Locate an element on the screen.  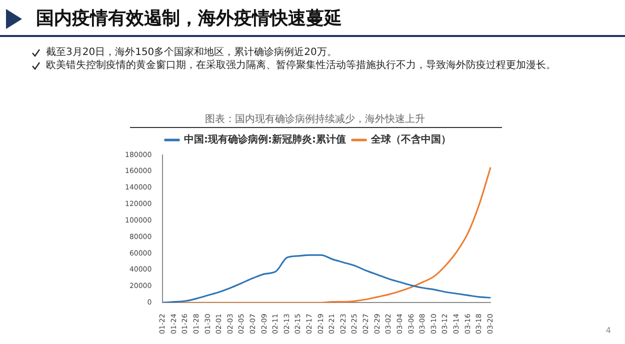
chart-subtitle: 图表：国内现有确诊病例持续减少，海外快速上升 is located at coordinates (315, 119).